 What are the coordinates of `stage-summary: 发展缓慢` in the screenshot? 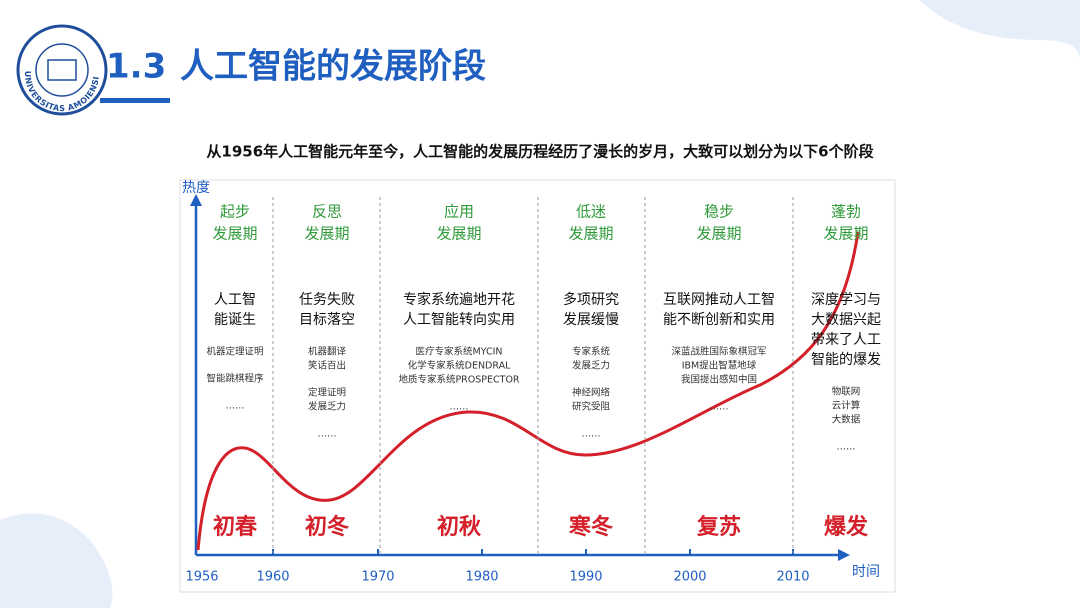 It's located at (591, 319).